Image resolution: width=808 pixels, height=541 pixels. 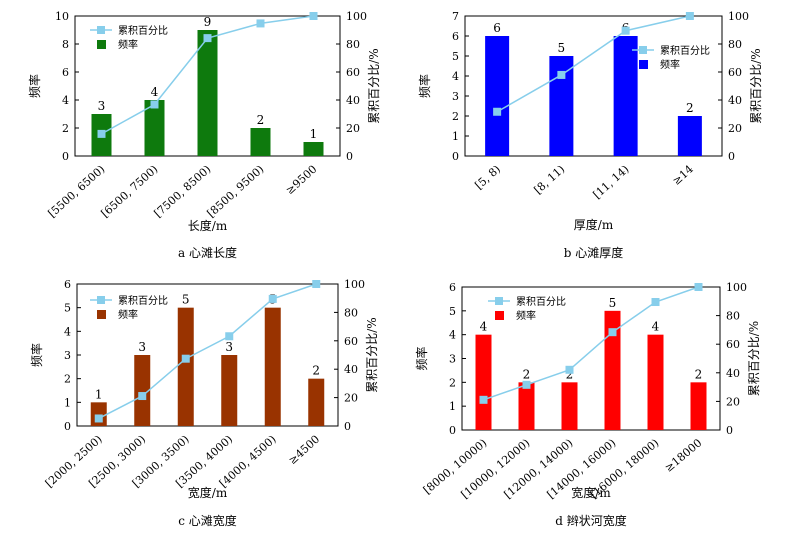 I want to click on bar-value-label: 3, so click(x=142, y=347).